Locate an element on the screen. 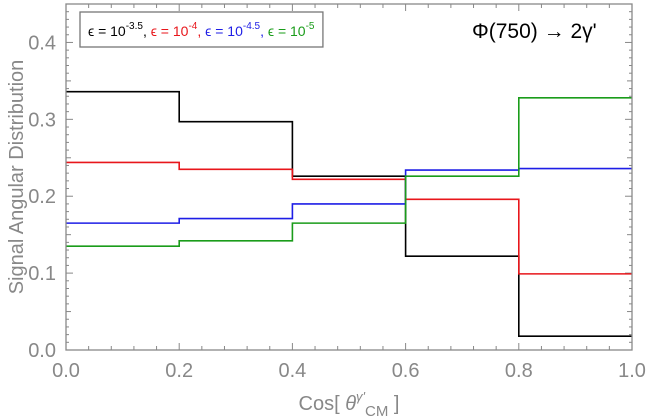 Image resolution: width=650 pixels, height=419 pixels. x-tick-label: 1.0 is located at coordinates (632, 371).